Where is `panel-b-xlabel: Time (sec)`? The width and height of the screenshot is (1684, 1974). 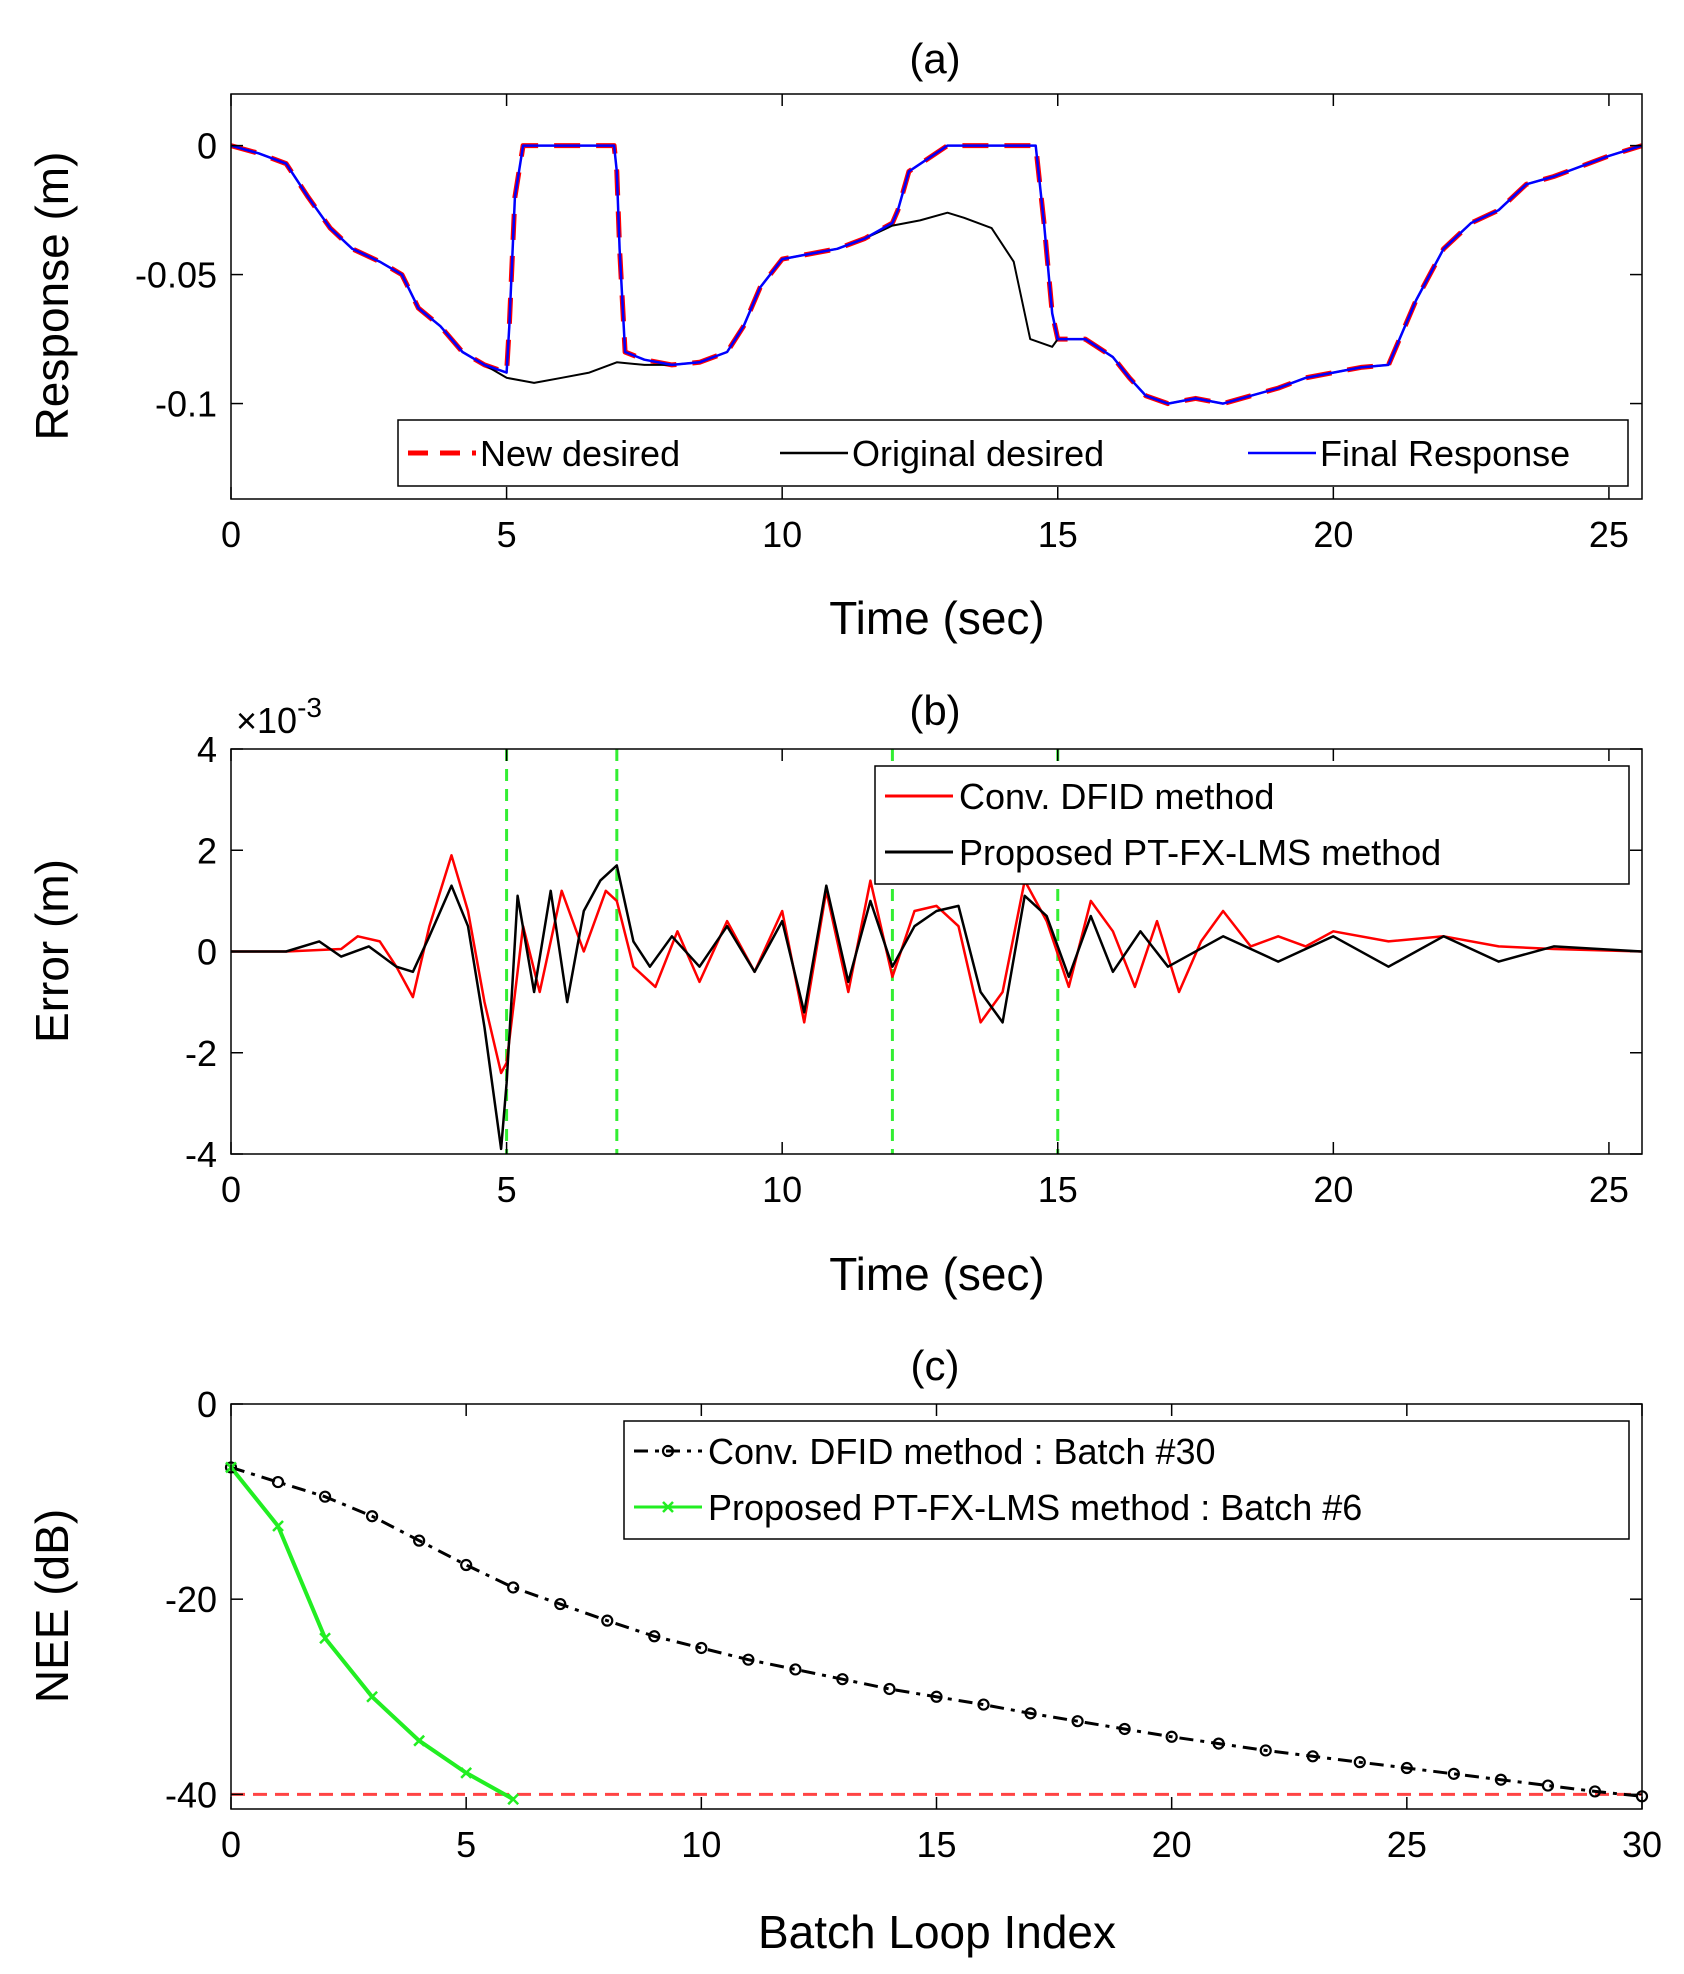
panel-b-xlabel: Time (sec) is located at coordinates (937, 1274).